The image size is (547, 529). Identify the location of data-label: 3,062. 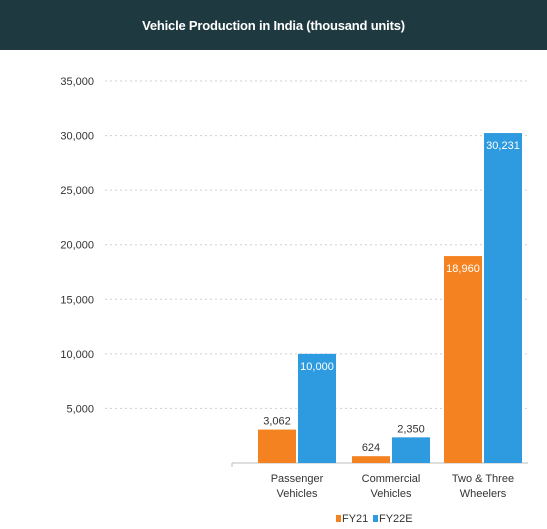
(277, 422).